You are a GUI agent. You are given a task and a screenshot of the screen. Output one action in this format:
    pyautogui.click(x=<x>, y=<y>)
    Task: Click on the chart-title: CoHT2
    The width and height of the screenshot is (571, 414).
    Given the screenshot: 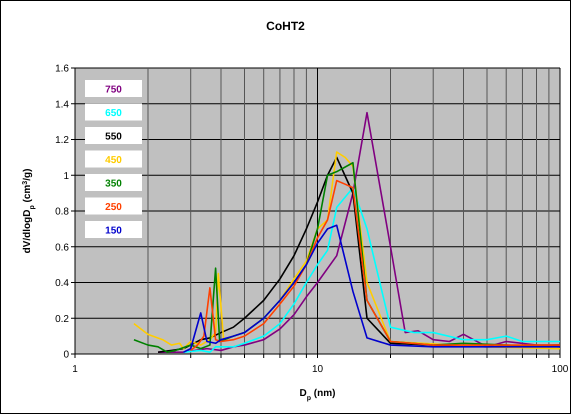 What is the action you would take?
    pyautogui.click(x=286, y=26)
    